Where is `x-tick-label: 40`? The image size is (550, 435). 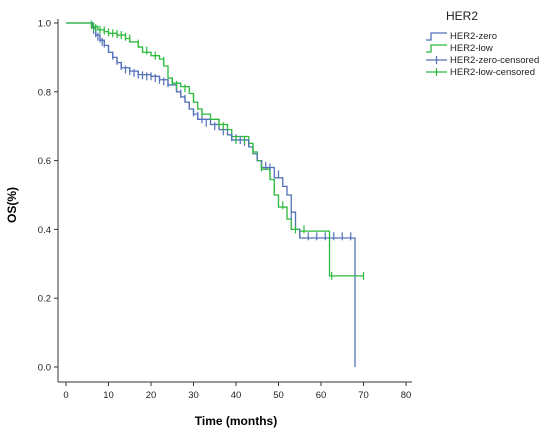
x-tick-label: 40 is located at coordinates (236, 395).